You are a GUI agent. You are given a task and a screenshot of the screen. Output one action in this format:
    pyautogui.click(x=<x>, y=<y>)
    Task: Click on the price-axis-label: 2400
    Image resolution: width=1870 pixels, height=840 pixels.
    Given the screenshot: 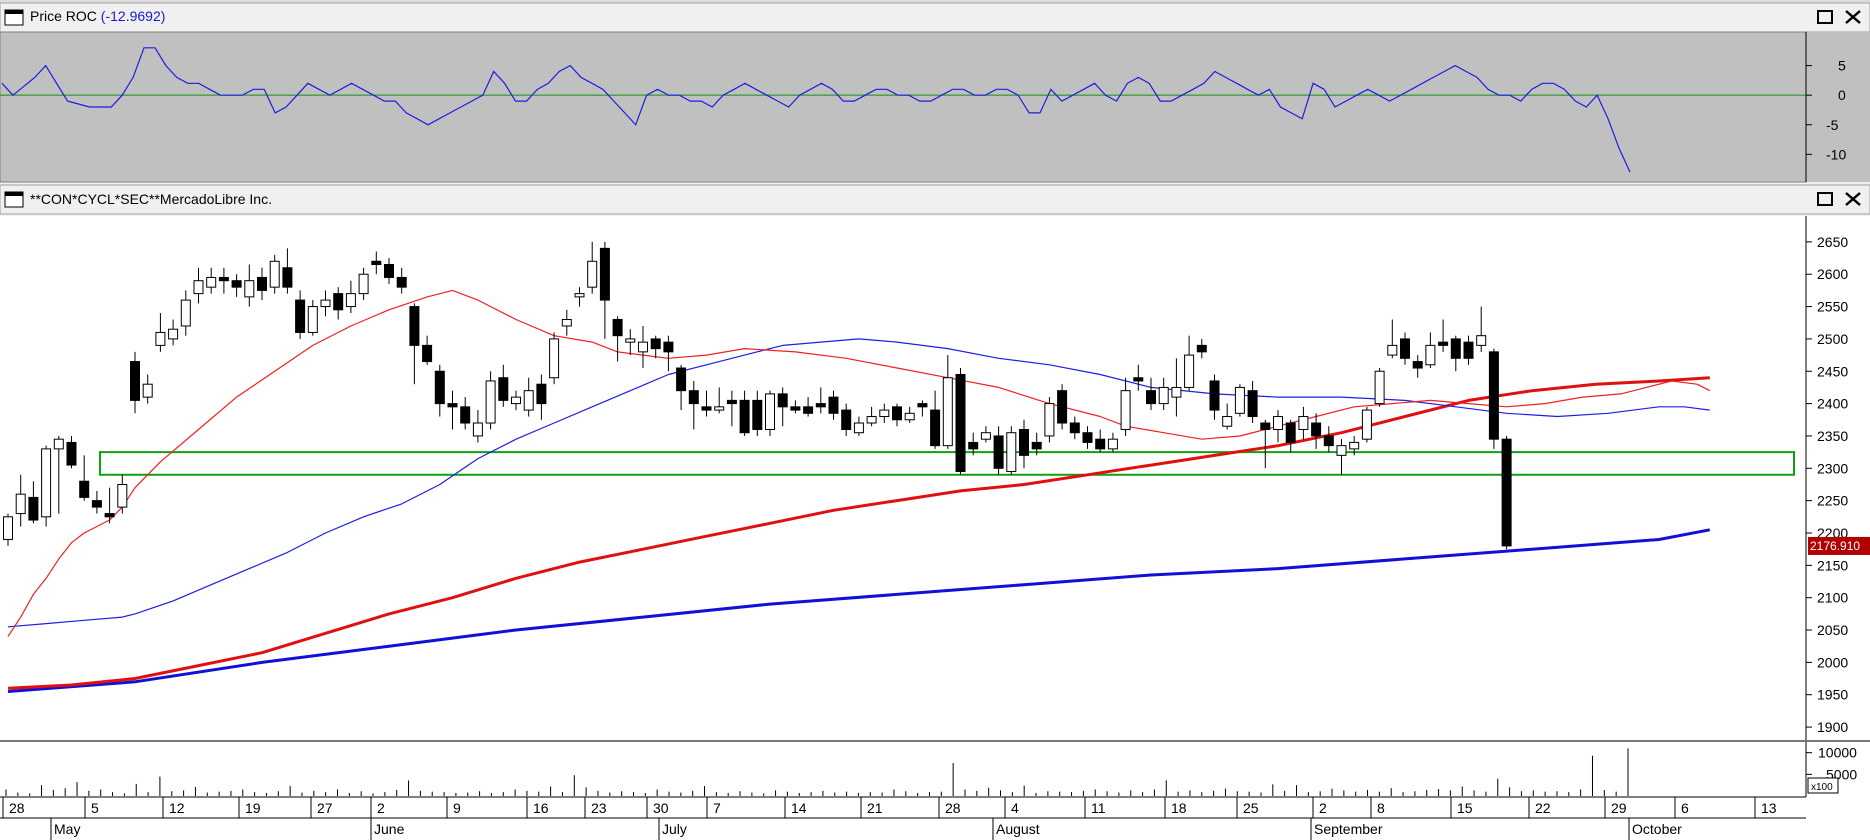 What is the action you would take?
    pyautogui.click(x=1832, y=404)
    